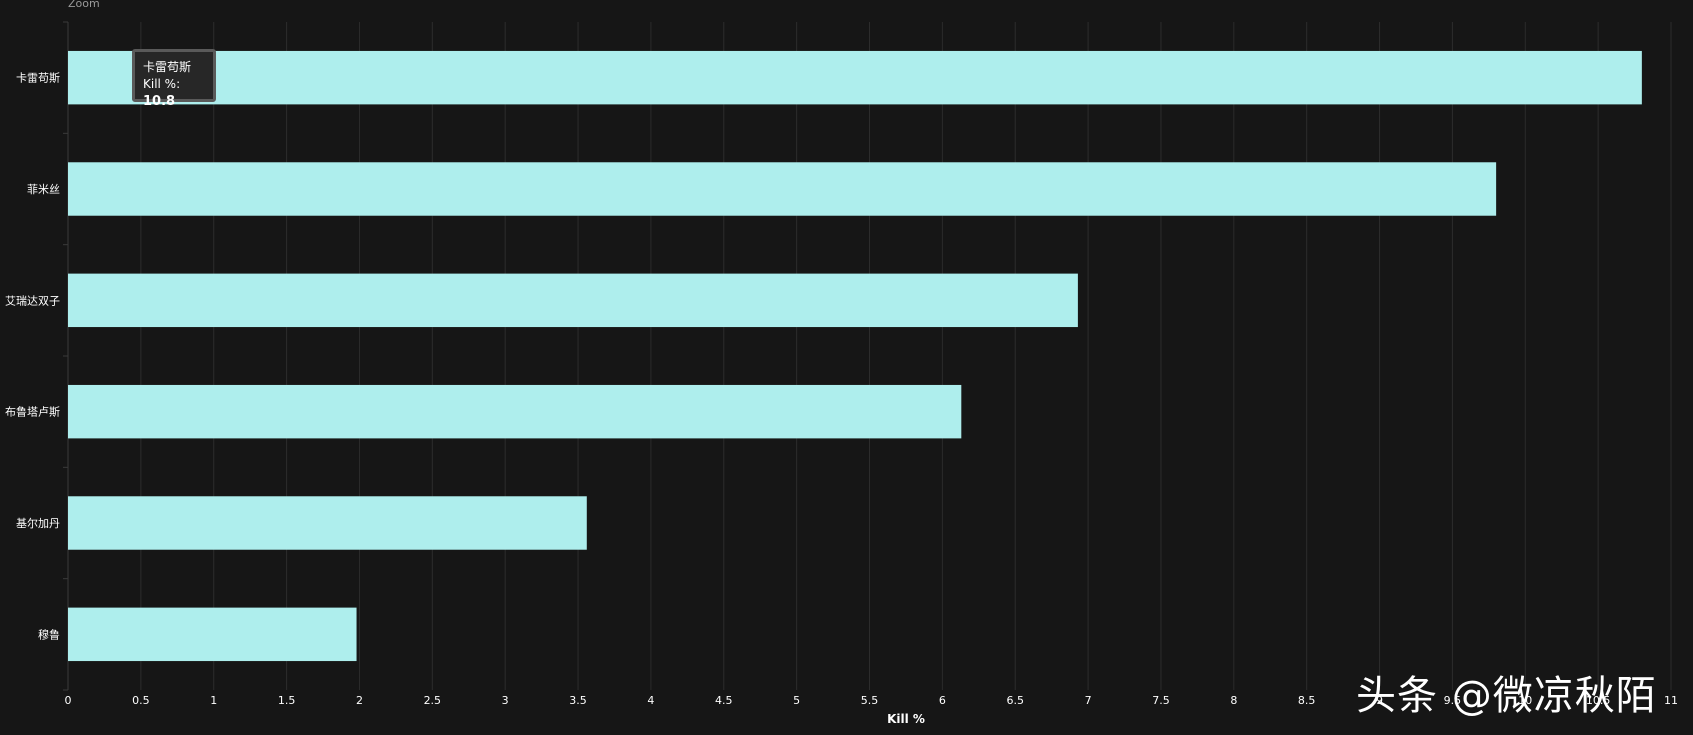 This screenshot has width=1693, height=735. Describe the element at coordinates (1307, 700) in the screenshot. I see `x-tick-label: 8.5` at that location.